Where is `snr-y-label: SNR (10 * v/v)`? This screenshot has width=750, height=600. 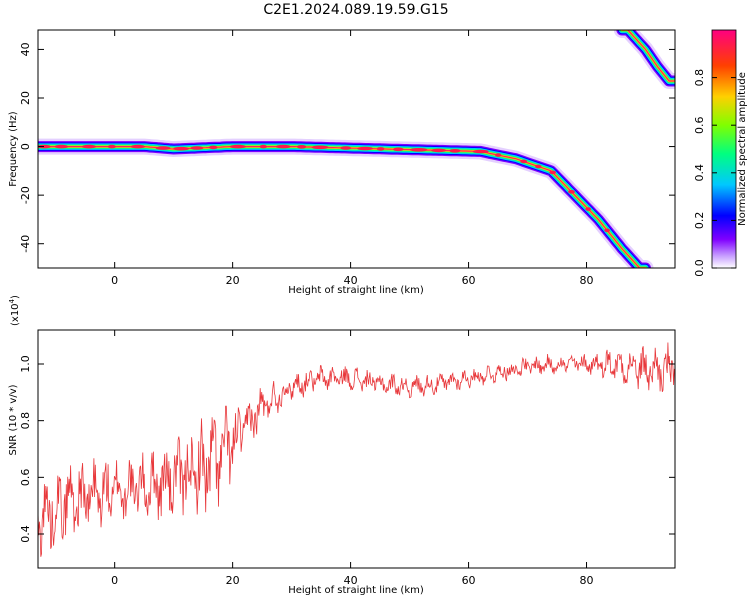
snr-y-label: SNR (10 * v/v) is located at coordinates (13, 419).